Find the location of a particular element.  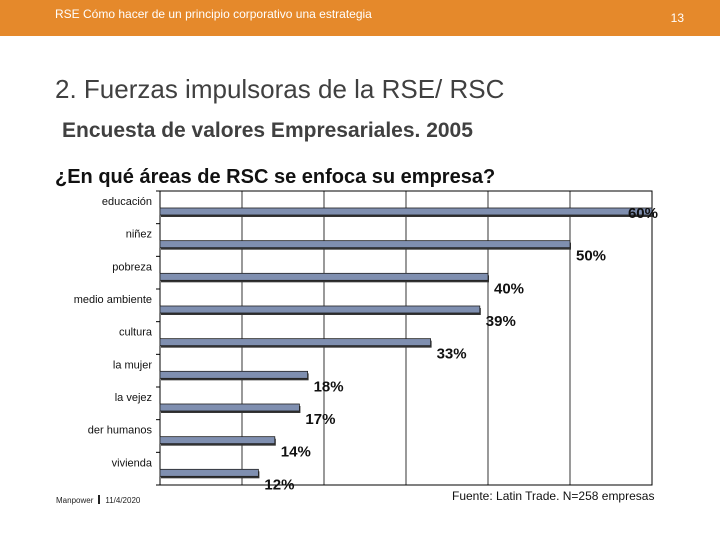

data-label: 18% is located at coordinates (329, 386).